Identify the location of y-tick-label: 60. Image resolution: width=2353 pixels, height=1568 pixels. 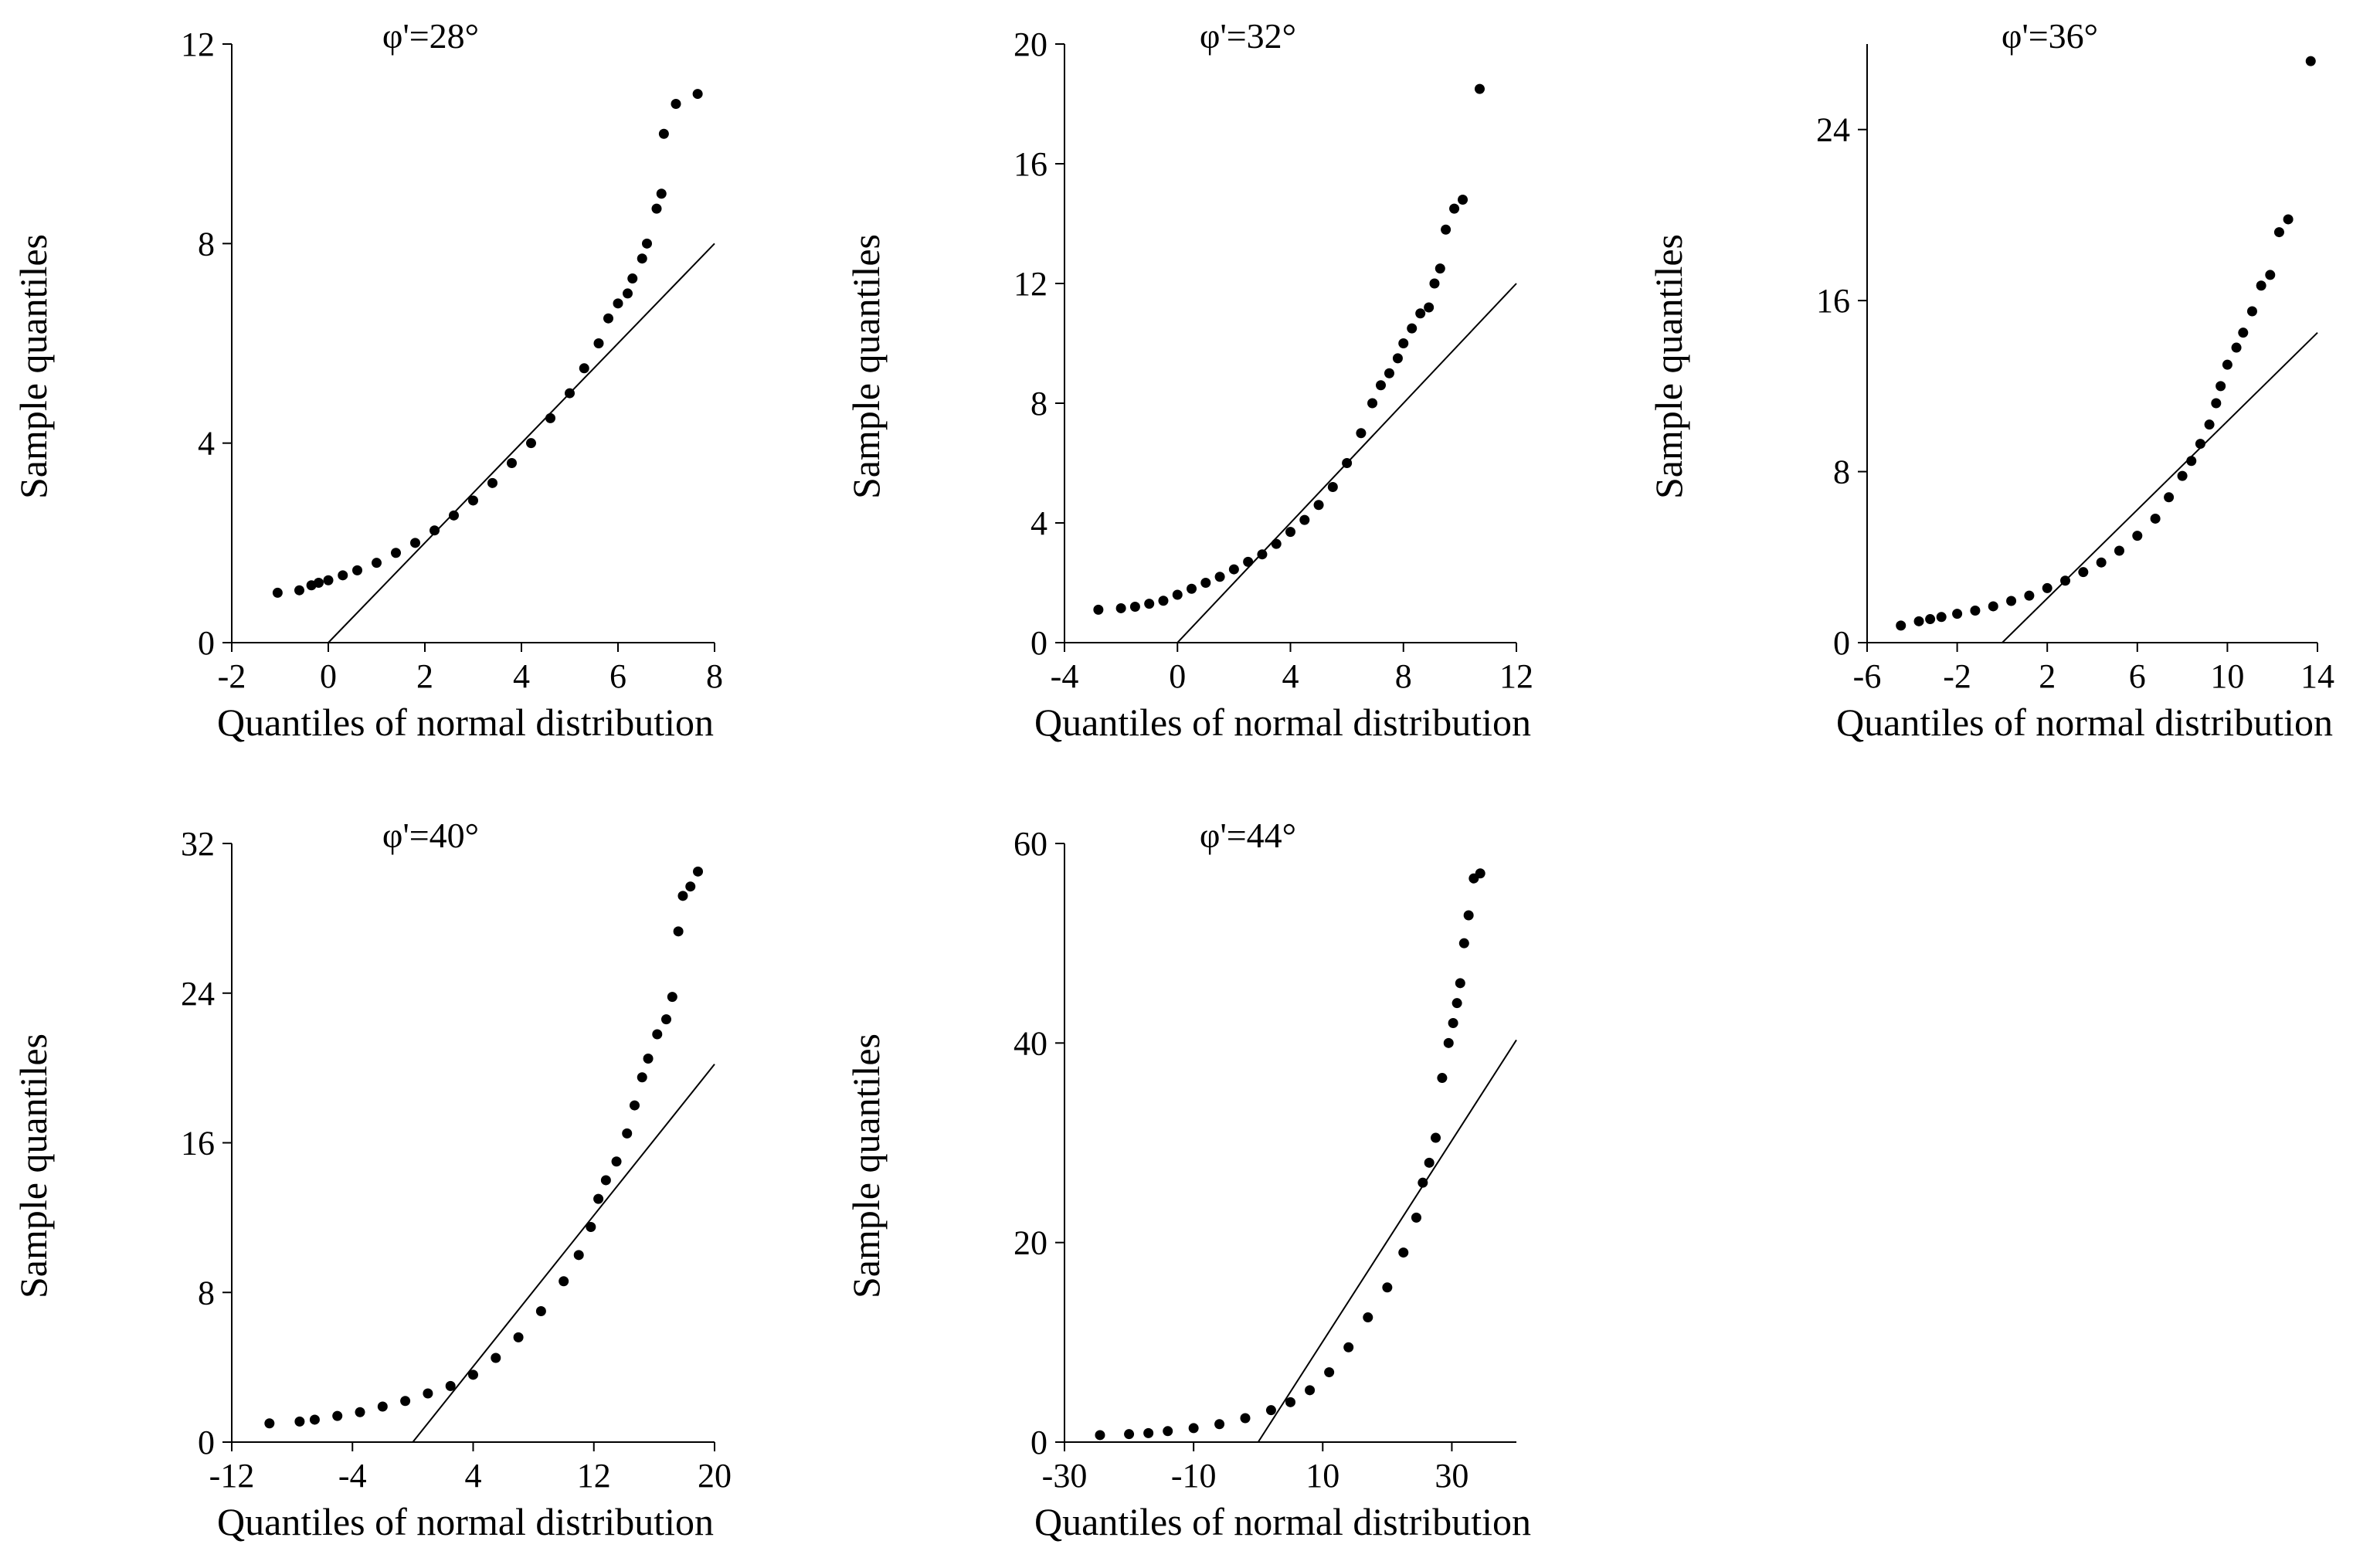
(1030, 844).